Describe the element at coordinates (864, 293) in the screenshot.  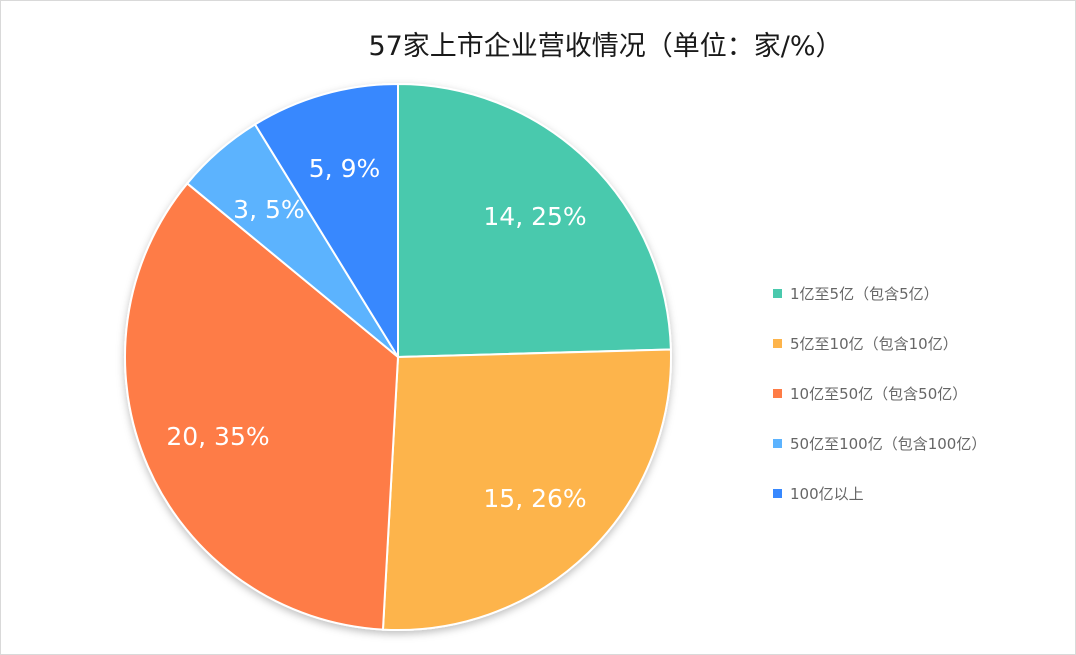
I see `legend-label: 1亿至5亿（包含5亿）` at that location.